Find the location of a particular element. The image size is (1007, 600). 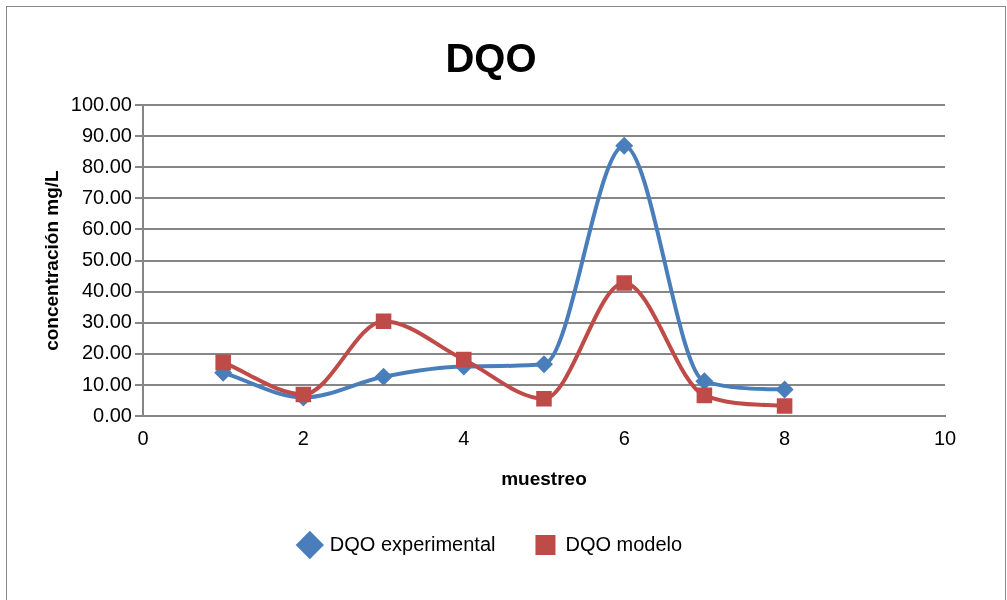

y-tick-label: 60.00 is located at coordinates (106, 228).